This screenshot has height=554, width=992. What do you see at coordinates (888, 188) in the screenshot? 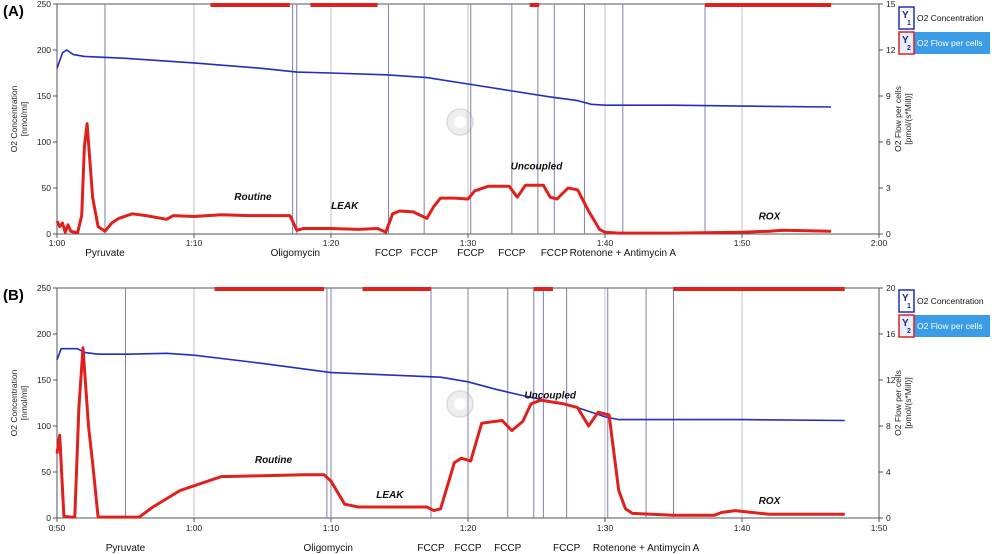
I see `y-right-tick-label: 3` at bounding box center [888, 188].